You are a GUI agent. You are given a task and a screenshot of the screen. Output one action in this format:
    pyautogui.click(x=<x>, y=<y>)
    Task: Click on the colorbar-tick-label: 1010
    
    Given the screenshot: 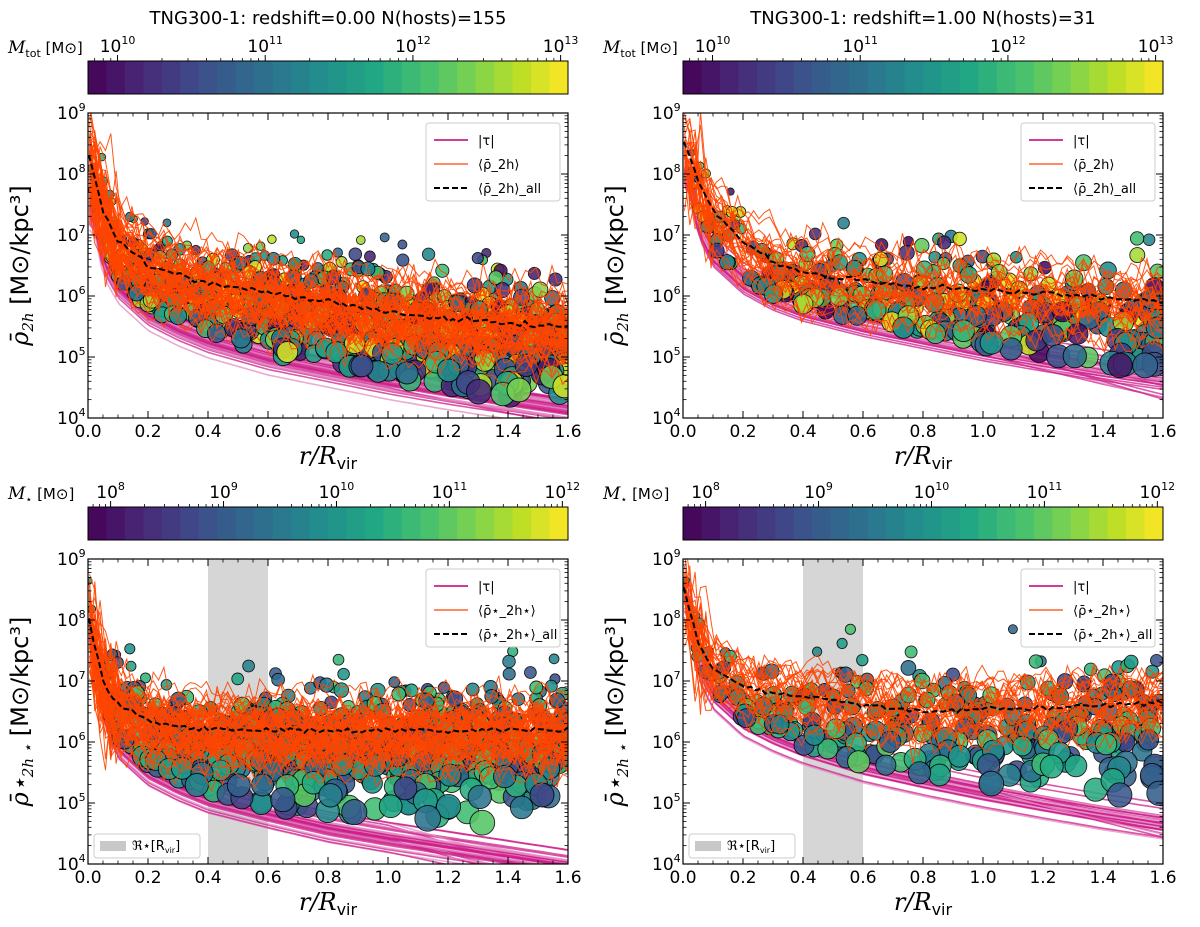 What is the action you would take?
    pyautogui.click(x=713, y=45)
    